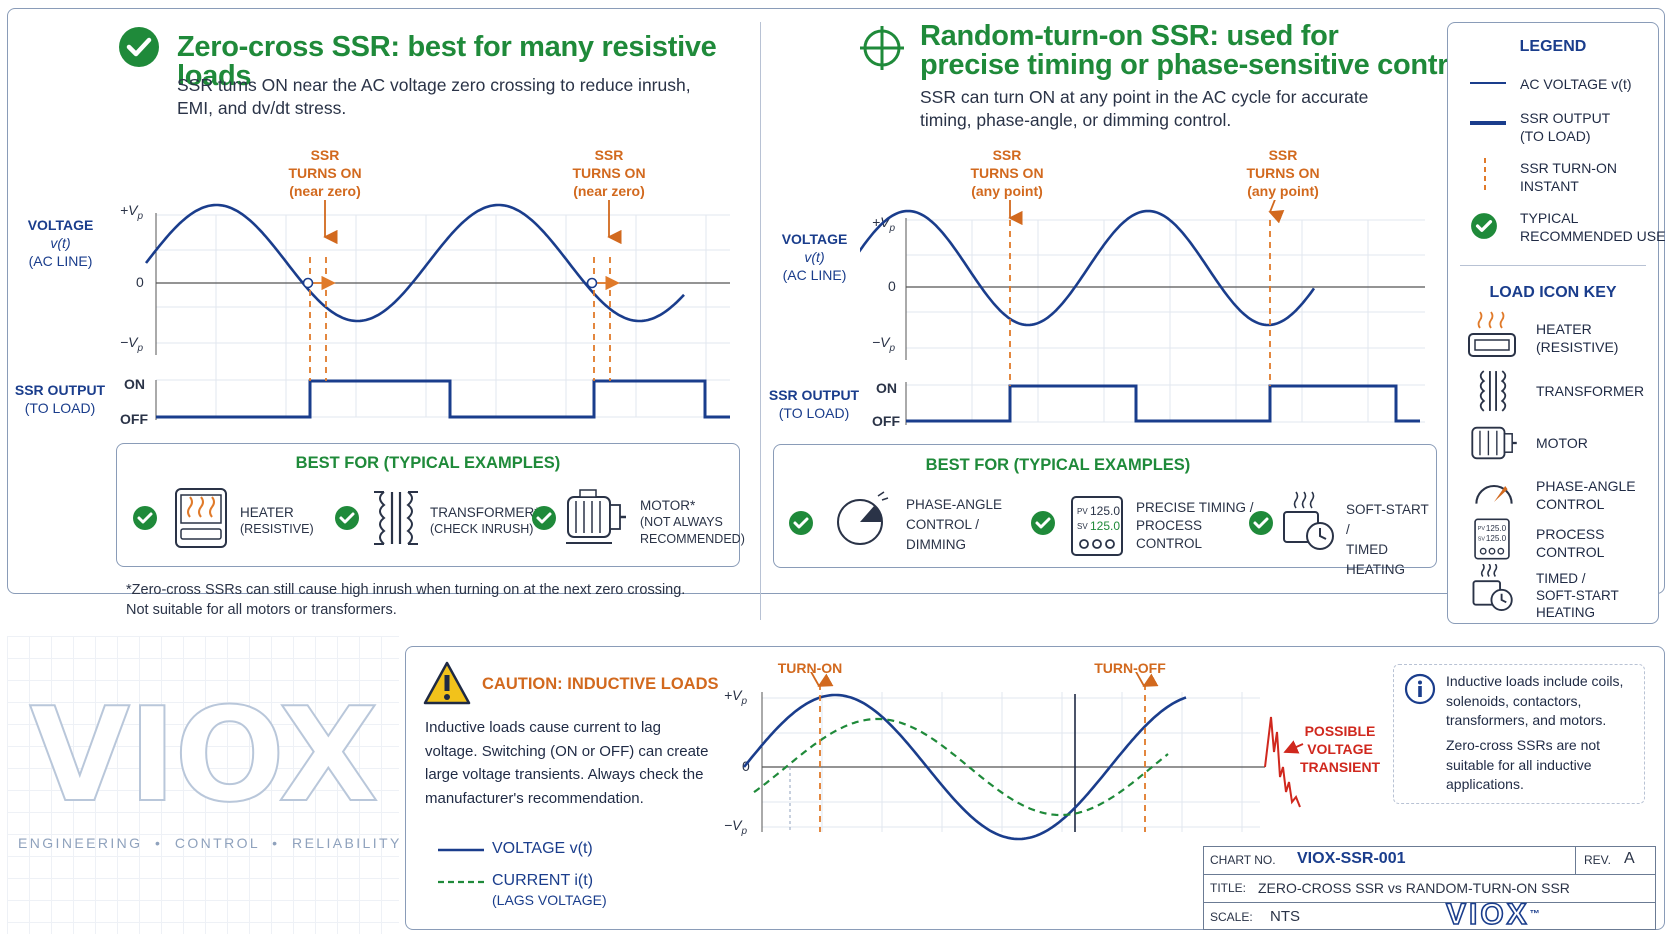  I want to click on inductive-waveform: +Vp 0 −Vp, so click(1014, 756).